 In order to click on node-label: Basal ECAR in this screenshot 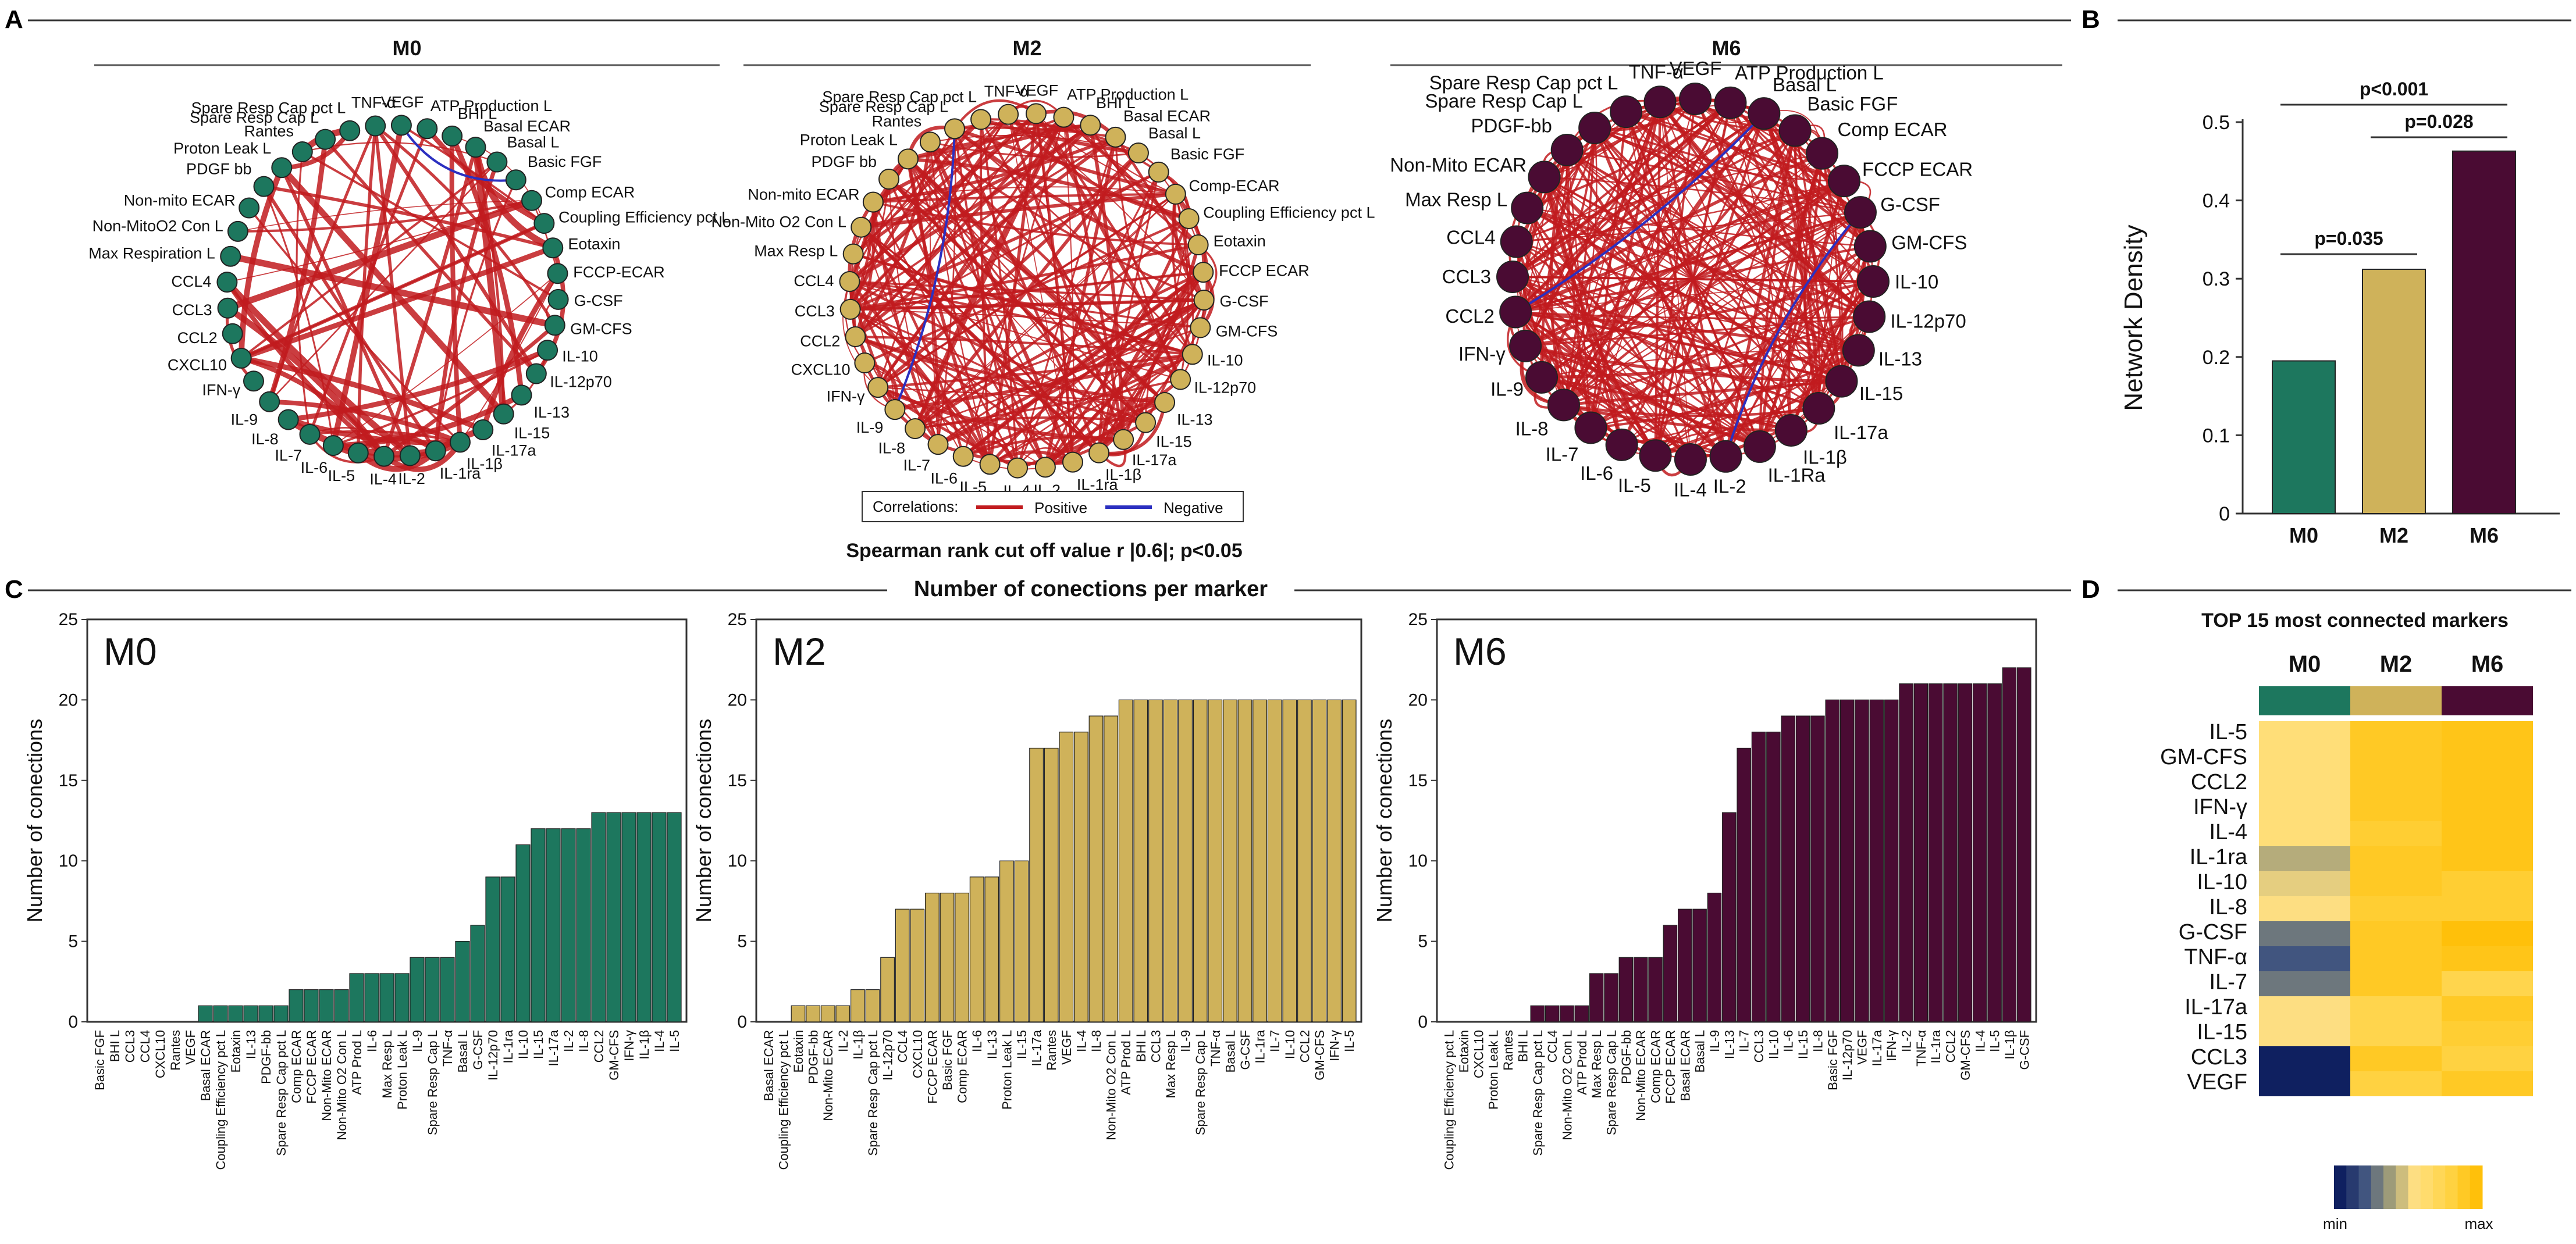, I will do `click(1167, 115)`.